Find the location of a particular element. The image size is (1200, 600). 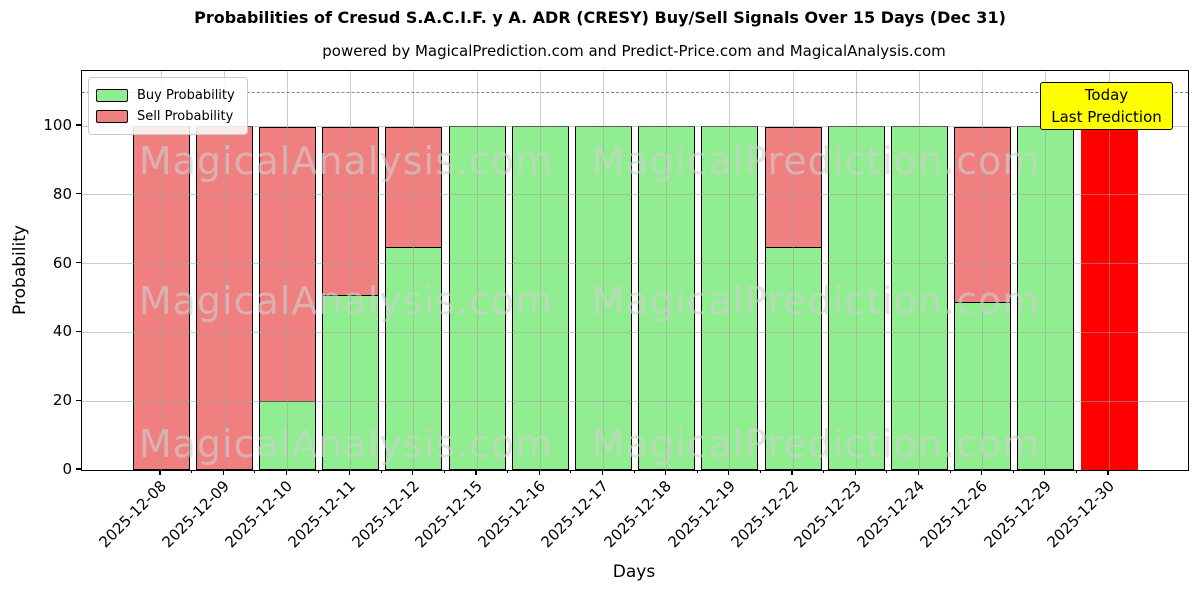

today-annotation-line1: Today is located at coordinates (1106, 95).